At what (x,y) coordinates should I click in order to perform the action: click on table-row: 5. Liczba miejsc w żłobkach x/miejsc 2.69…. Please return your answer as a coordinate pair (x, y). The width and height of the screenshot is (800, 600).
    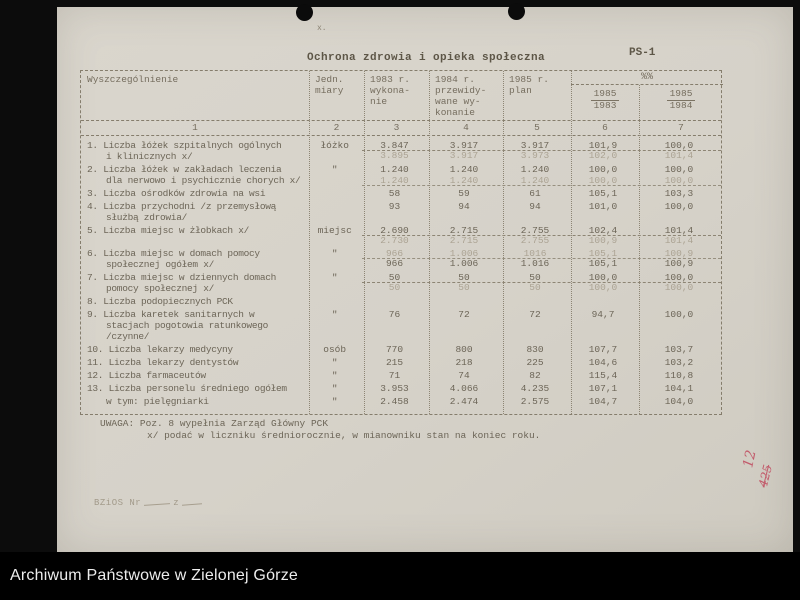
    Looking at the image, I should click on (401, 235).